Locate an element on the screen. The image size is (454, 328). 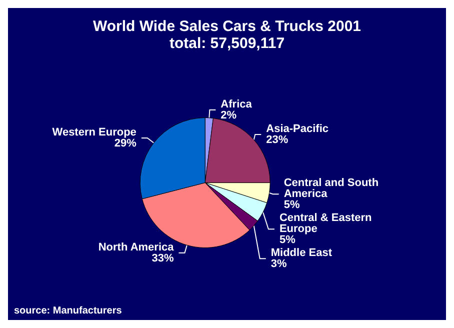
chart-title: World Wide Sales Cars & Trucks 2001 is located at coordinates (227, 26).